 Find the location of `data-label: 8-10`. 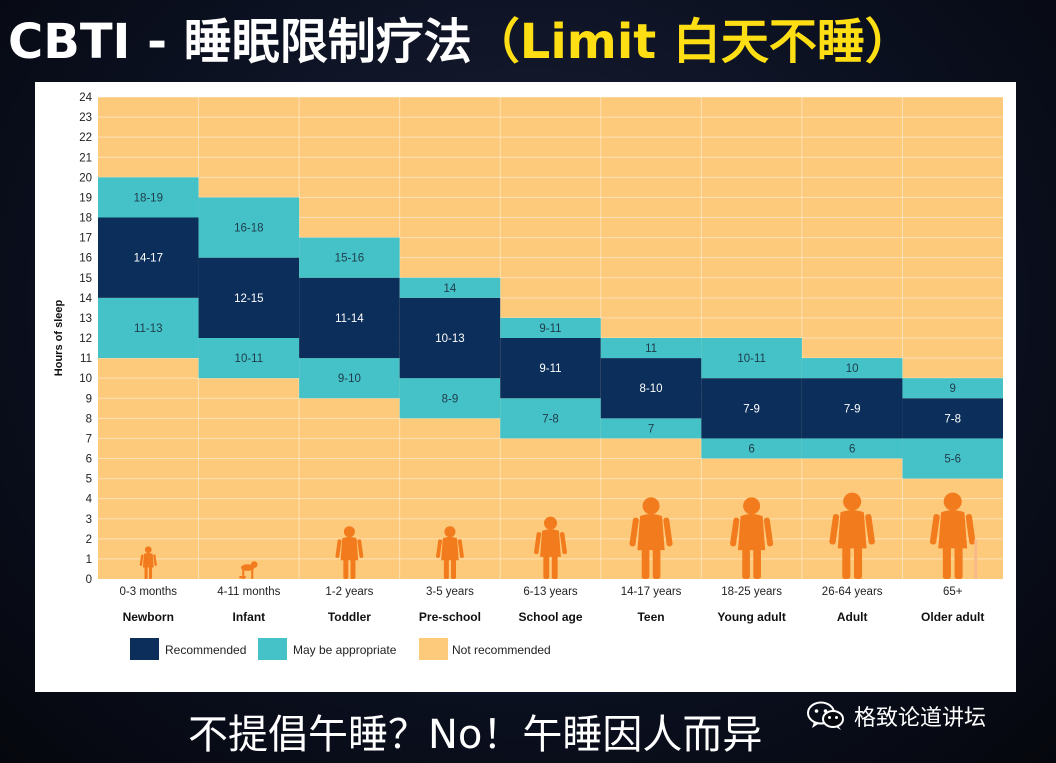

data-label: 8-10 is located at coordinates (651, 389).